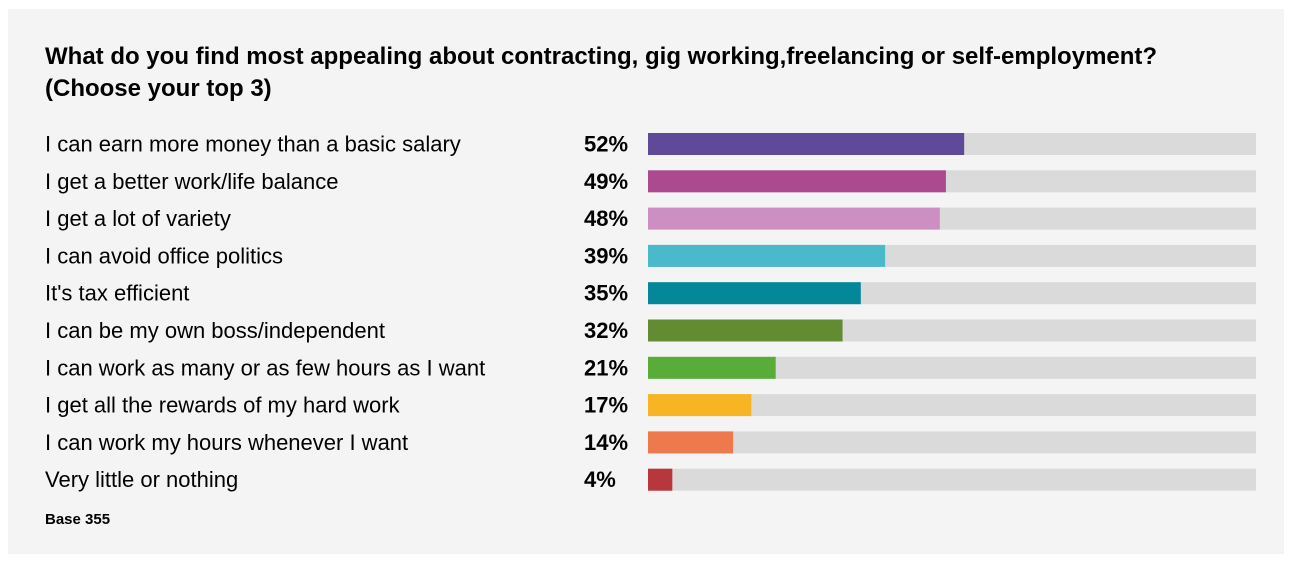 This screenshot has width=1291, height=561. What do you see at coordinates (141, 479) in the screenshot?
I see `category-label-row-10: Very little or nothing` at bounding box center [141, 479].